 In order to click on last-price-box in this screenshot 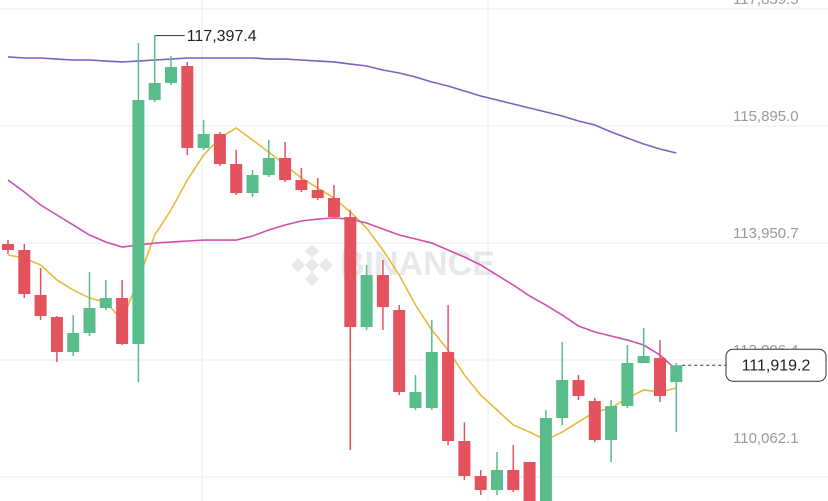, I will do `click(776, 365)`.